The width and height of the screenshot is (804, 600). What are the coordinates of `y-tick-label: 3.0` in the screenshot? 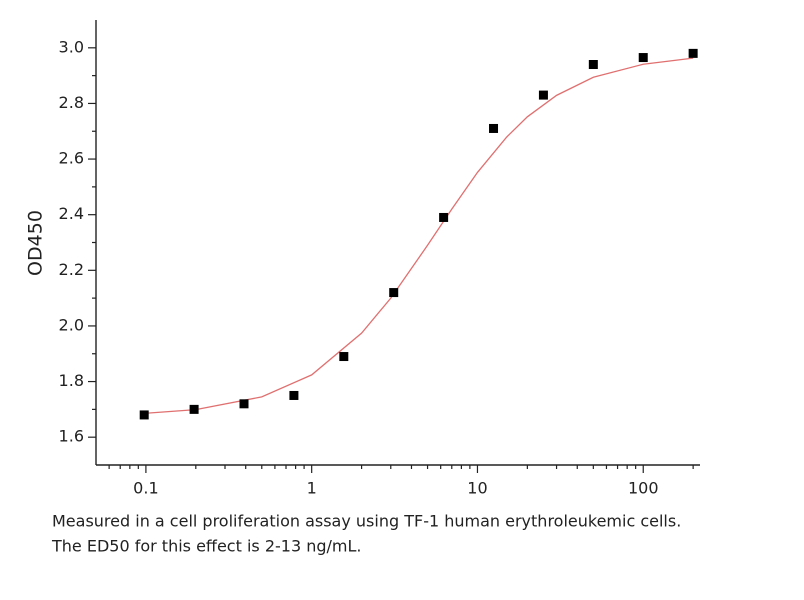 It's located at (71, 46).